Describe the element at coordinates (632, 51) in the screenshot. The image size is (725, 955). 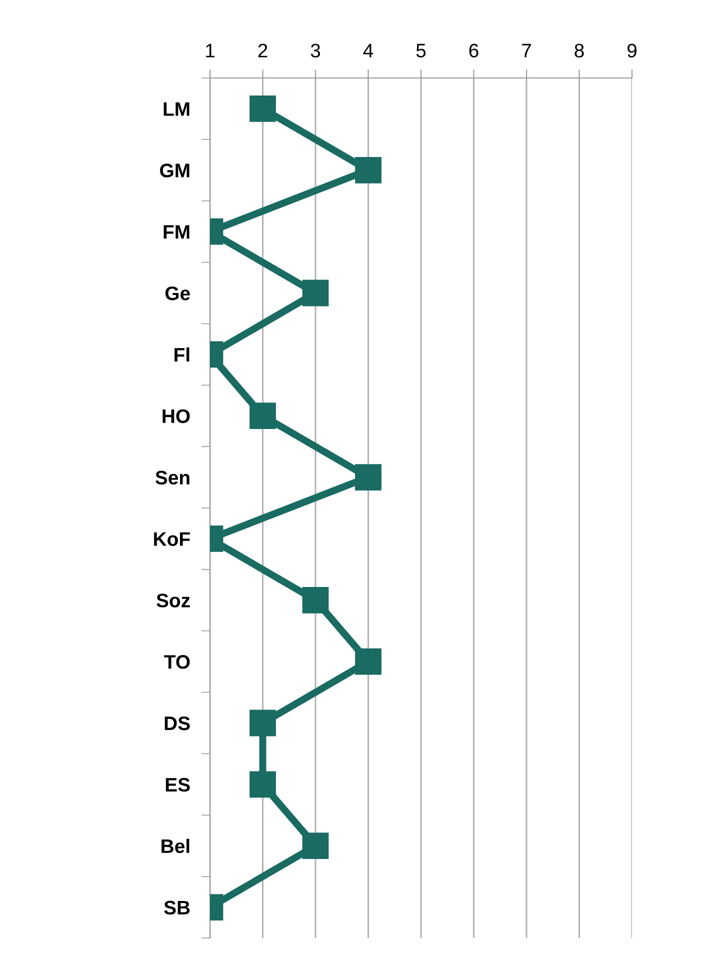
I see `x-tick-label: 9` at that location.